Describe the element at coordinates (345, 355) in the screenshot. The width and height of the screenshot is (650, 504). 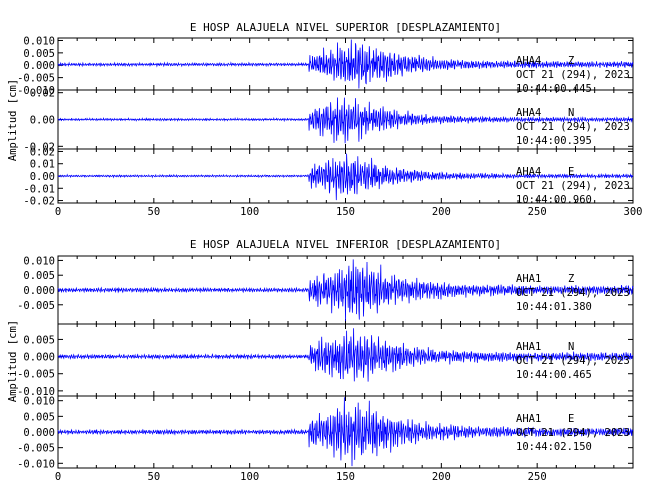
I see `waveform-aha1-n` at that location.